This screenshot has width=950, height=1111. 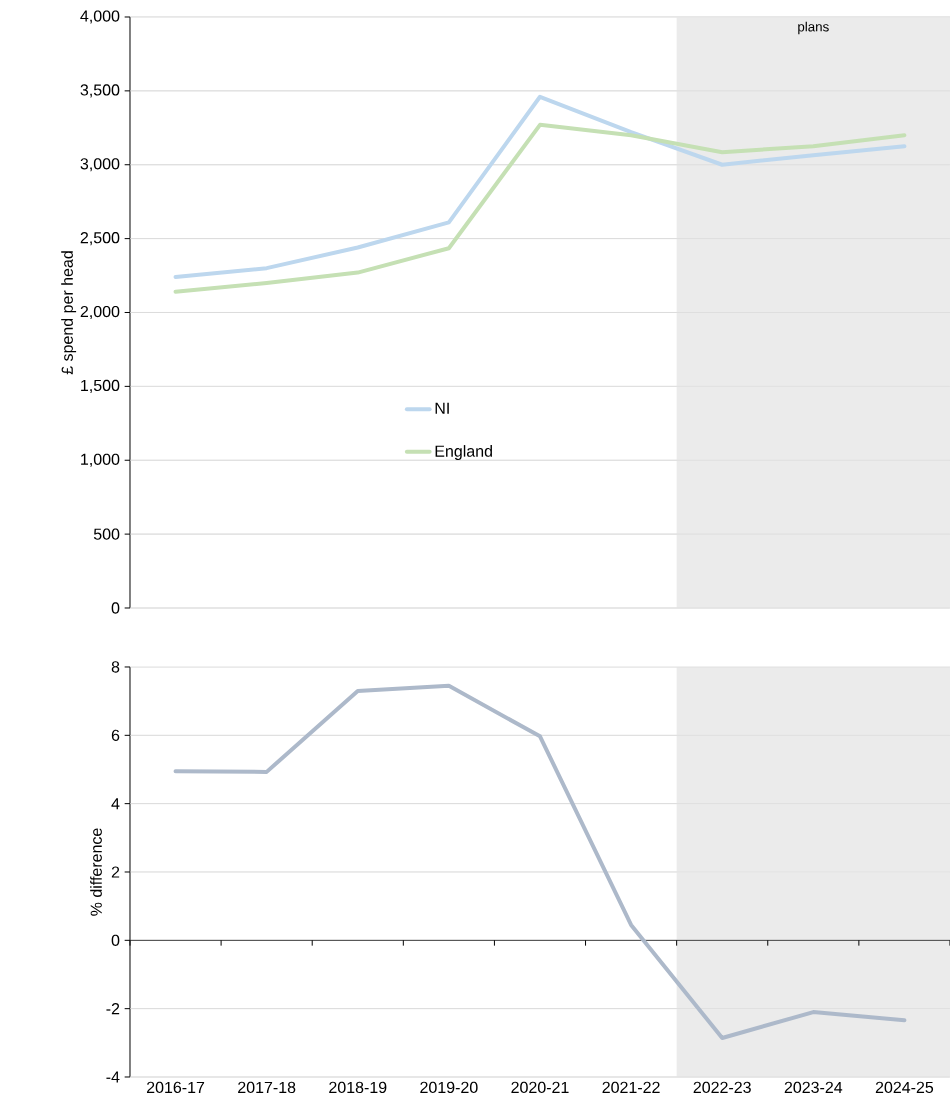 I want to click on x-tick-label: 2023-24, so click(x=813, y=1087).